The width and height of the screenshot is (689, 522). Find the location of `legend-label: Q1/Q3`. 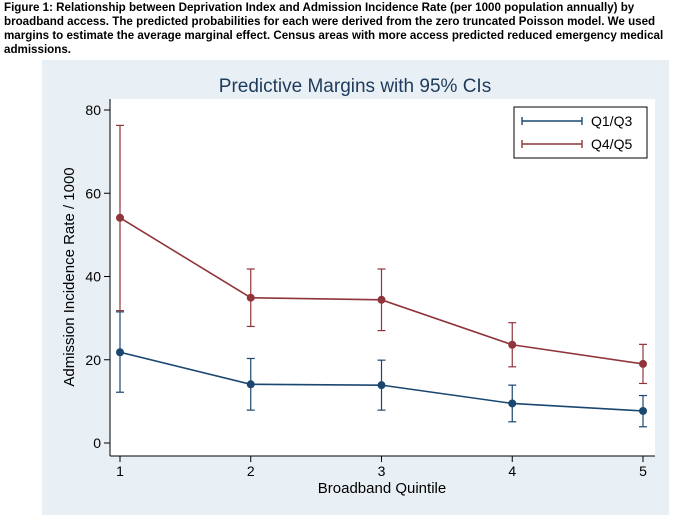

legend-label: Q1/Q3 is located at coordinates (611, 121).